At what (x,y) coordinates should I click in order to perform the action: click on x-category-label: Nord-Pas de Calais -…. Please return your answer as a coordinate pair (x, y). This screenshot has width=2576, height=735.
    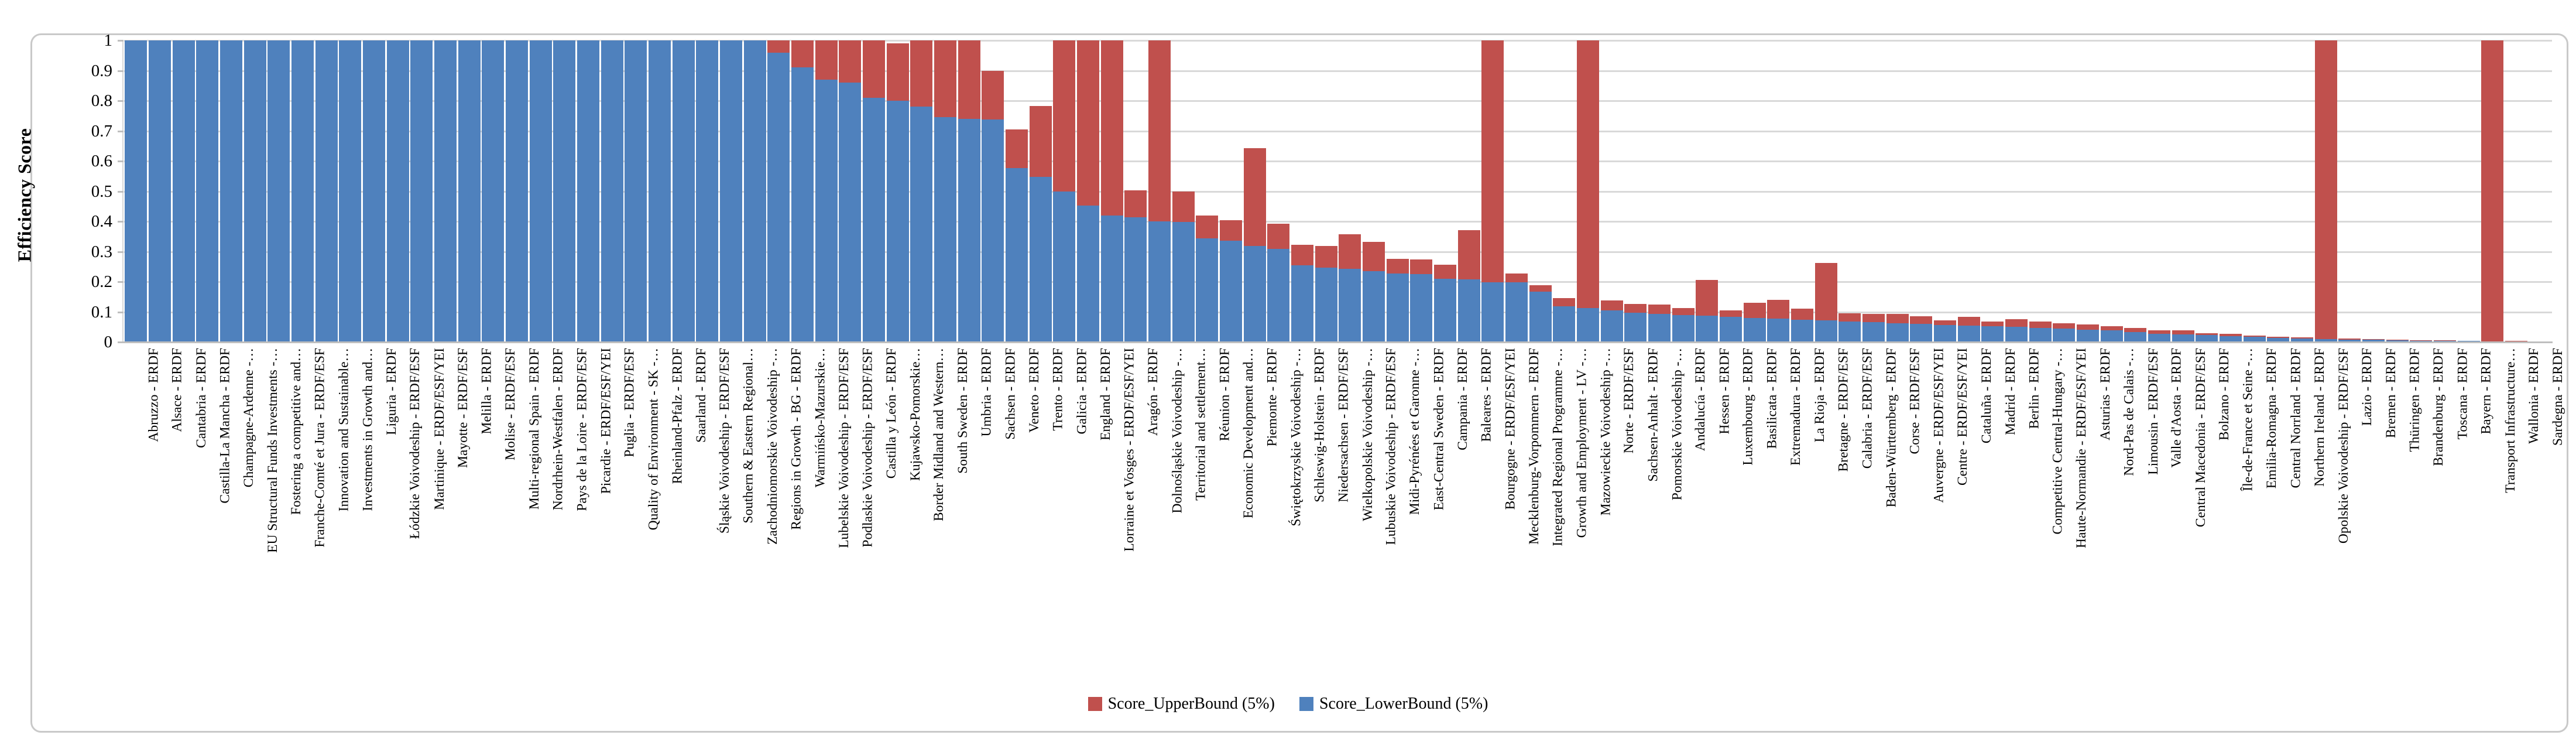
    Looking at the image, I should click on (2129, 412).